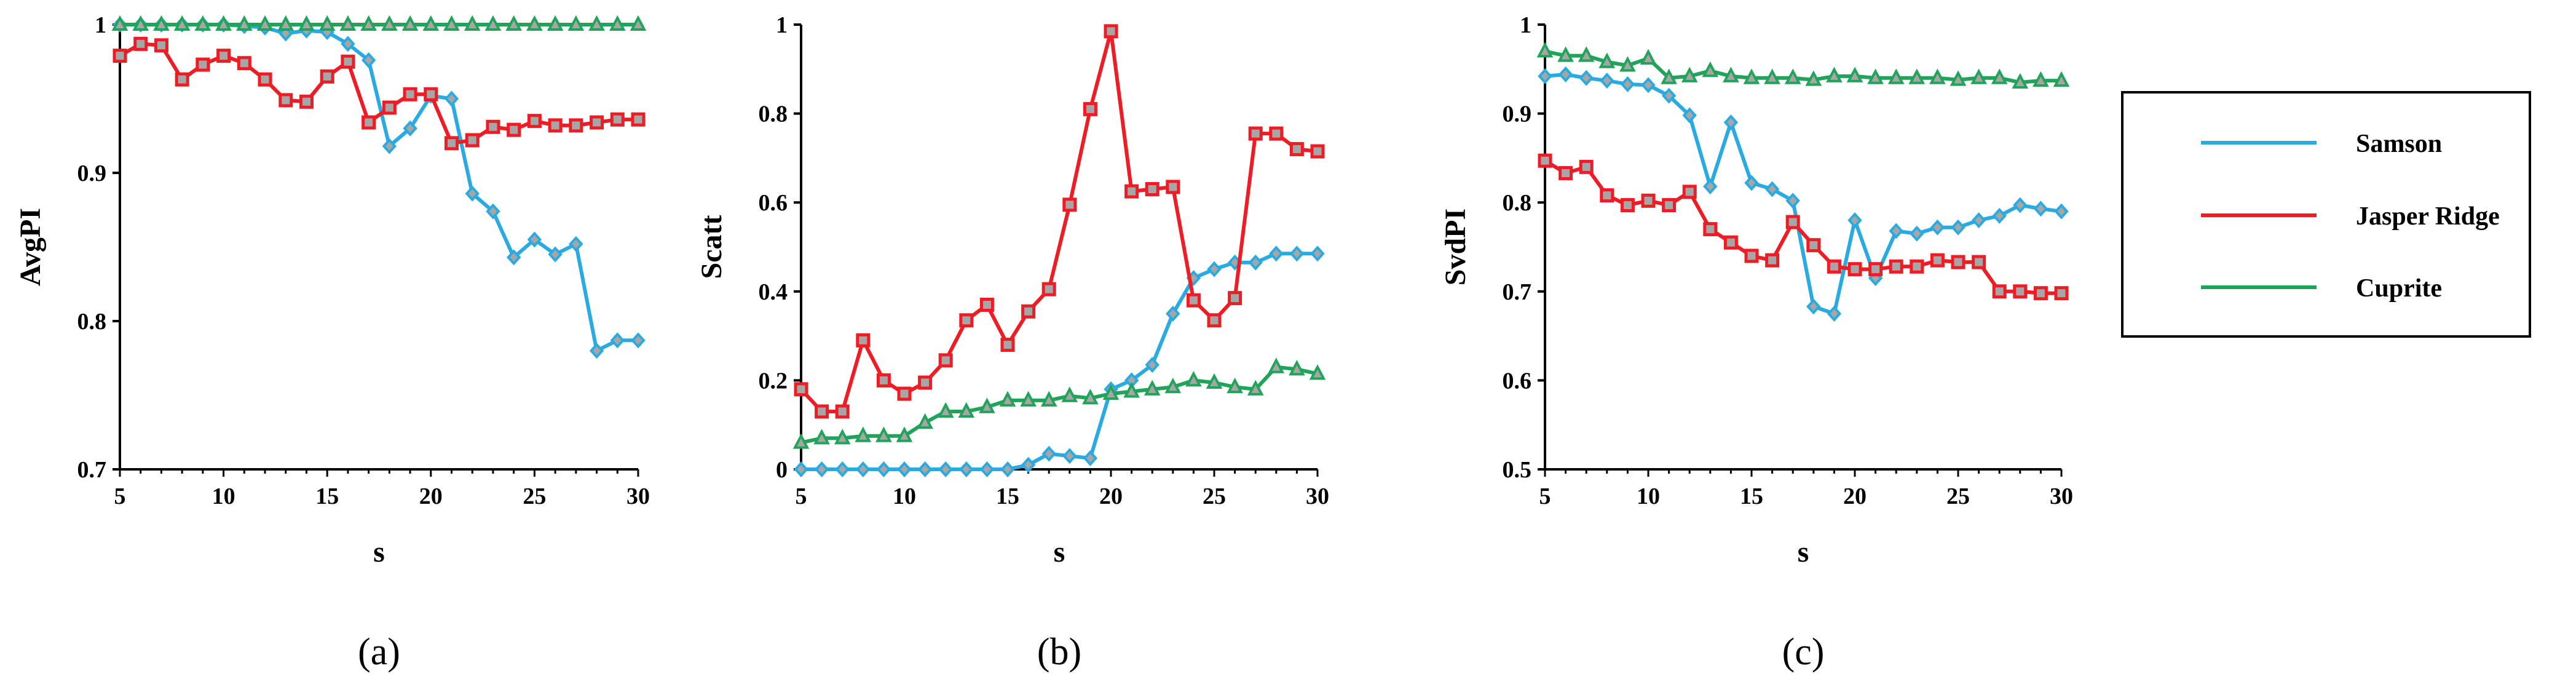 The image size is (2576, 692). What do you see at coordinates (782, 25) in the screenshot?
I see `y-tick-label: 1` at bounding box center [782, 25].